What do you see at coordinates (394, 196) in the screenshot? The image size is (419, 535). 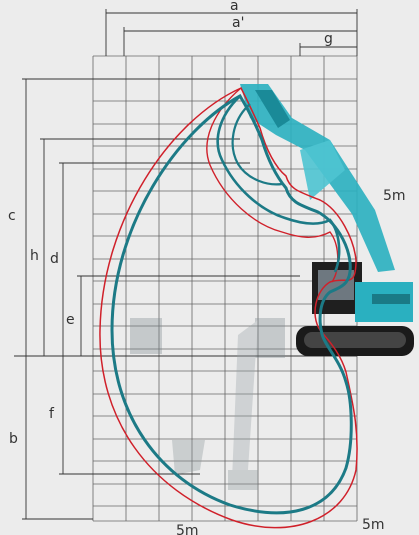 I see `scale-label-right-upper: 5m` at bounding box center [394, 196].